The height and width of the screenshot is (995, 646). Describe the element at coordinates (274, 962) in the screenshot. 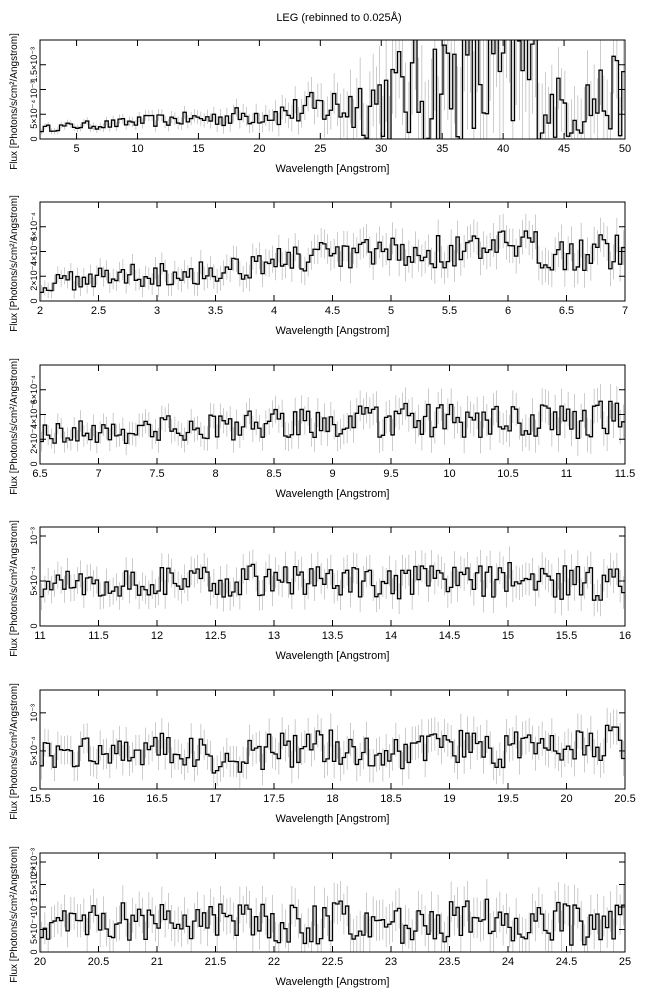

I see `x-tick-label: 22` at that location.